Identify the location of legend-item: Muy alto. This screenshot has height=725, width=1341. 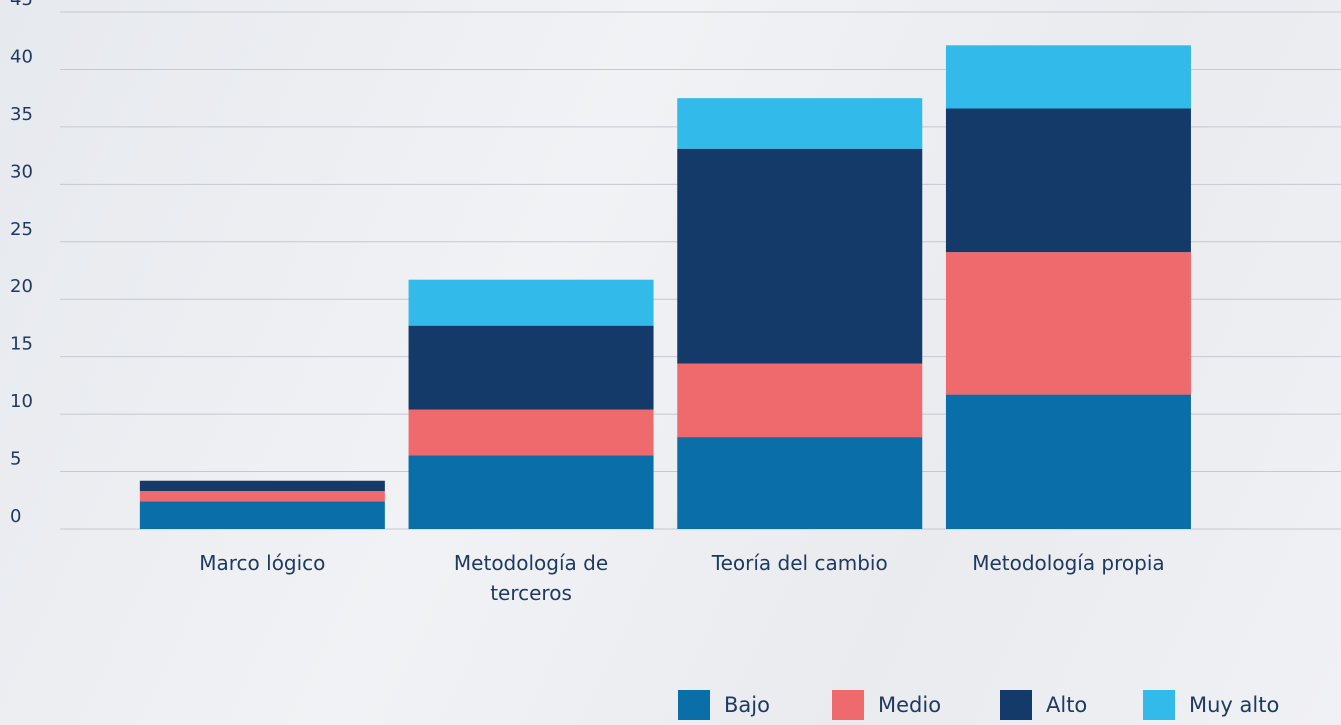
(1211, 705).